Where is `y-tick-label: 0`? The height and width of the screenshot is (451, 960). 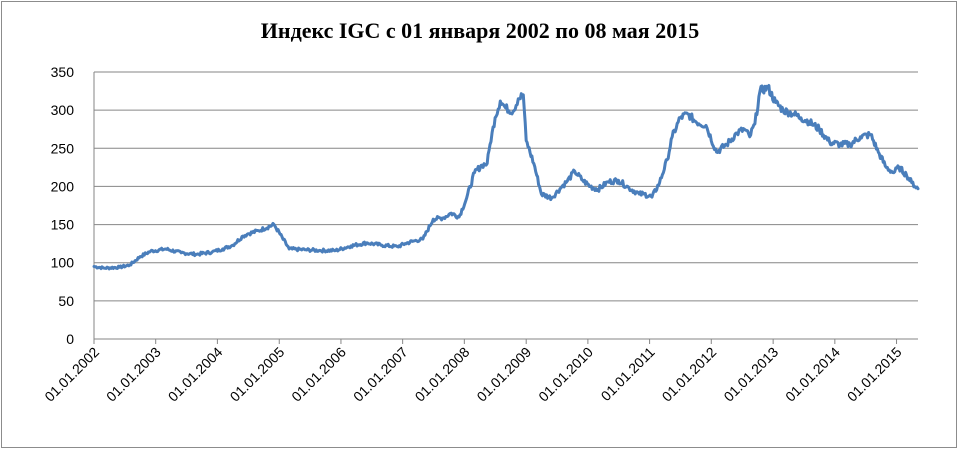
y-tick-label: 0 is located at coordinates (70, 339).